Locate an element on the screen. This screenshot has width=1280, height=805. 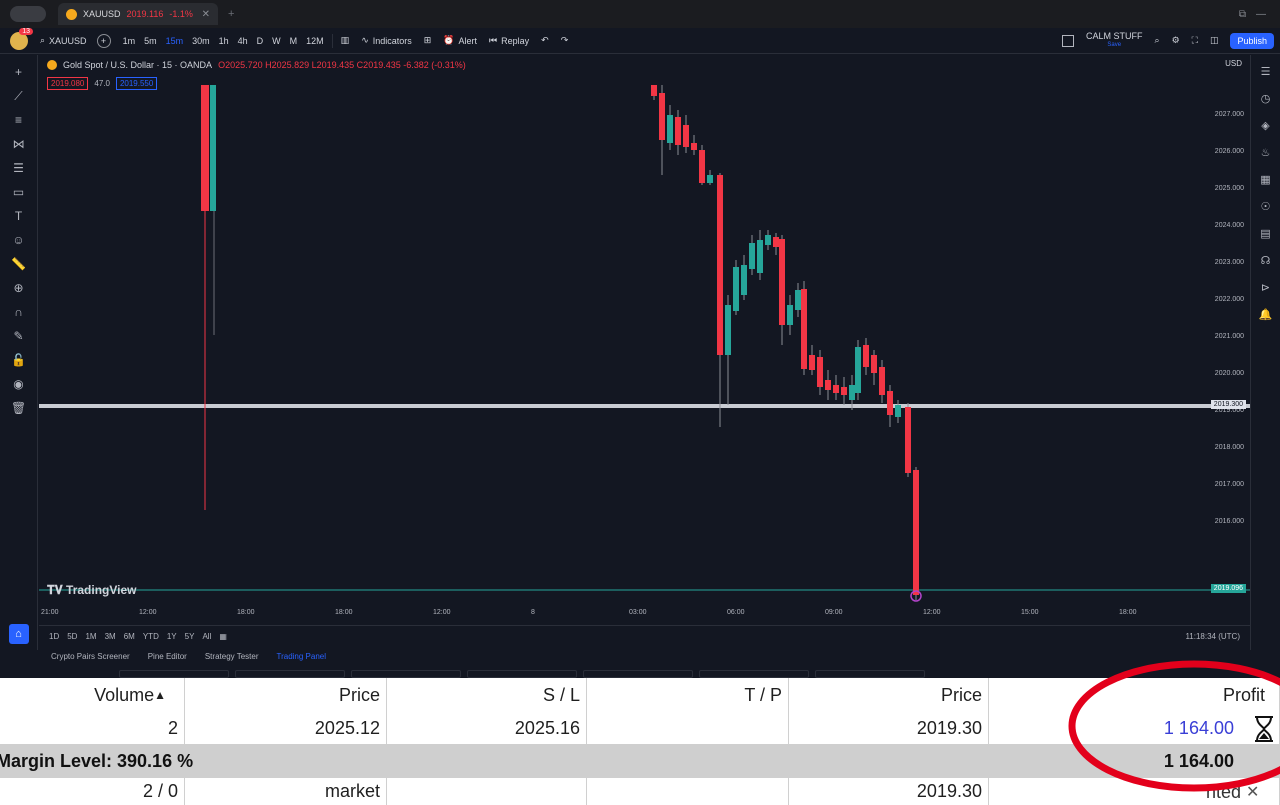
alerts-clock-icon: ◷ is located at coordinates (1265, 99).